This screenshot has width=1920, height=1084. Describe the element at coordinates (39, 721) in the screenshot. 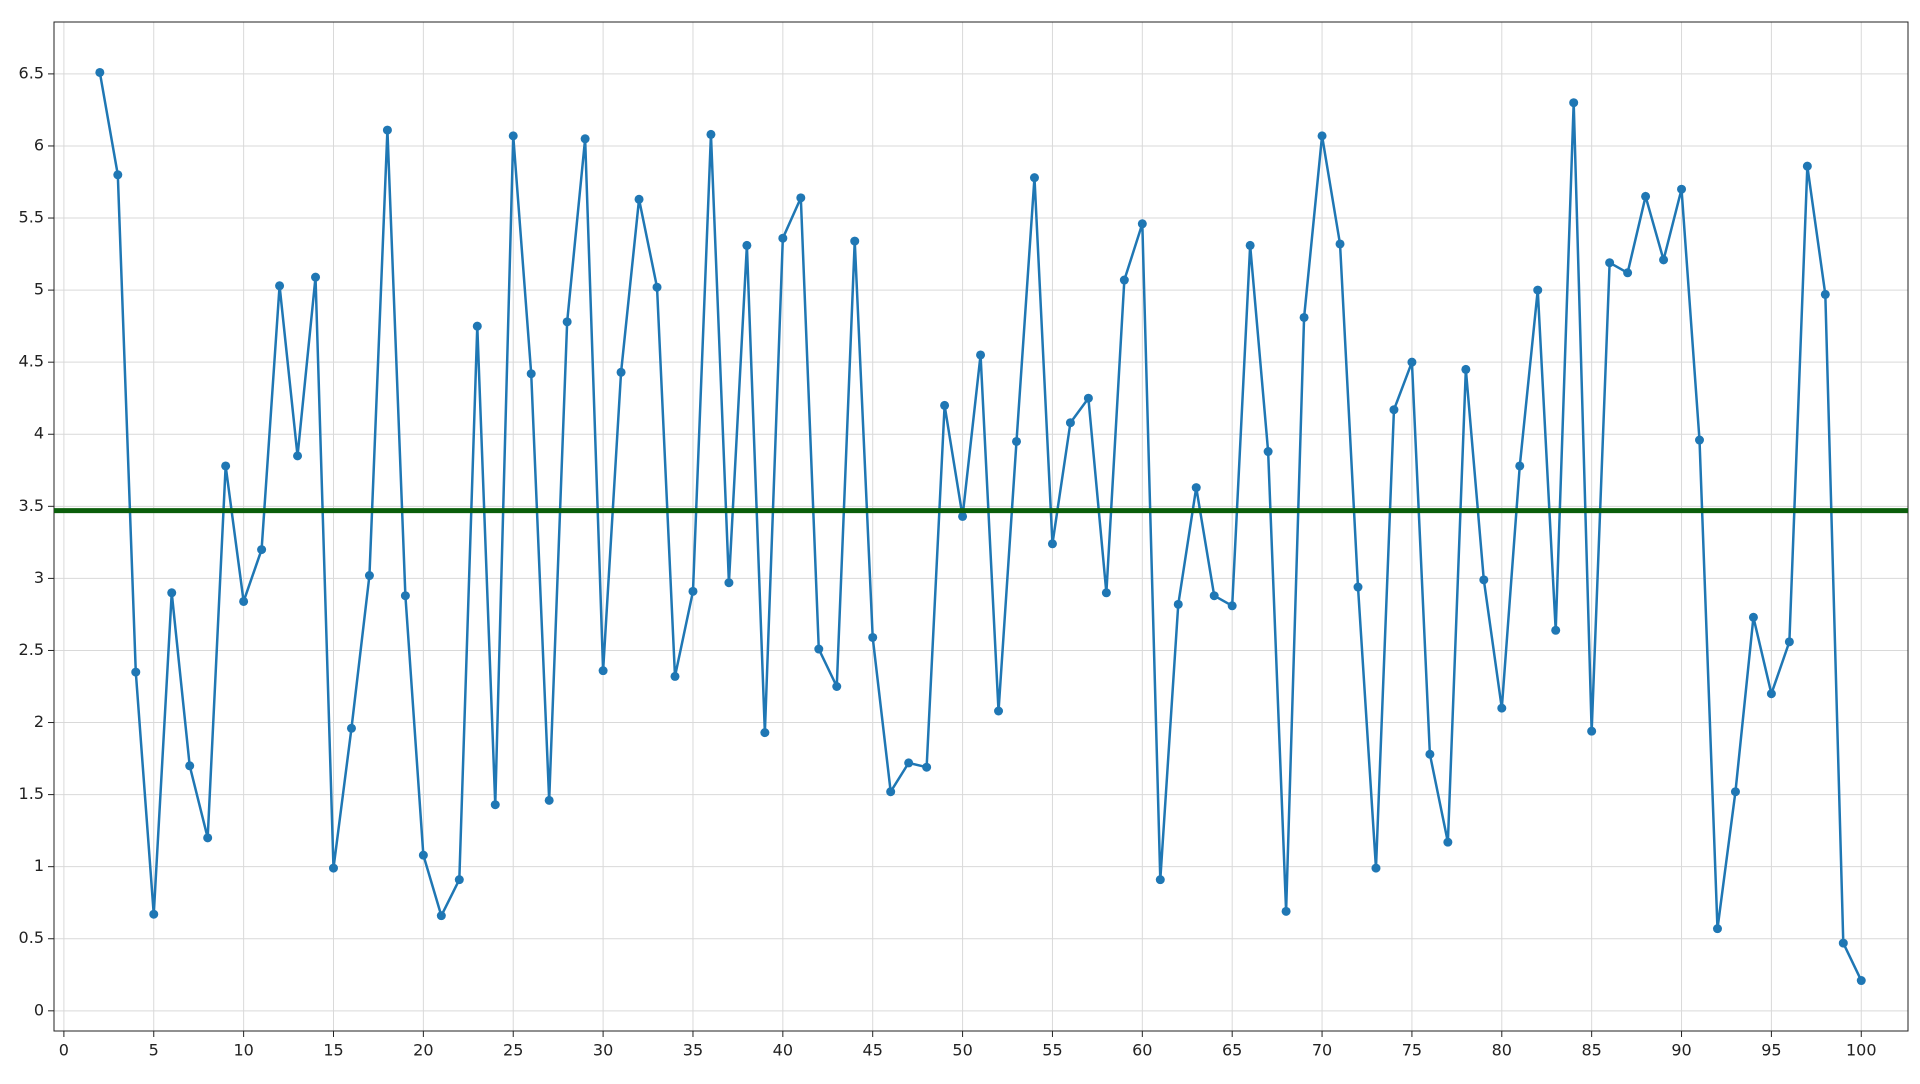

I see `y-tick-label: 2` at that location.